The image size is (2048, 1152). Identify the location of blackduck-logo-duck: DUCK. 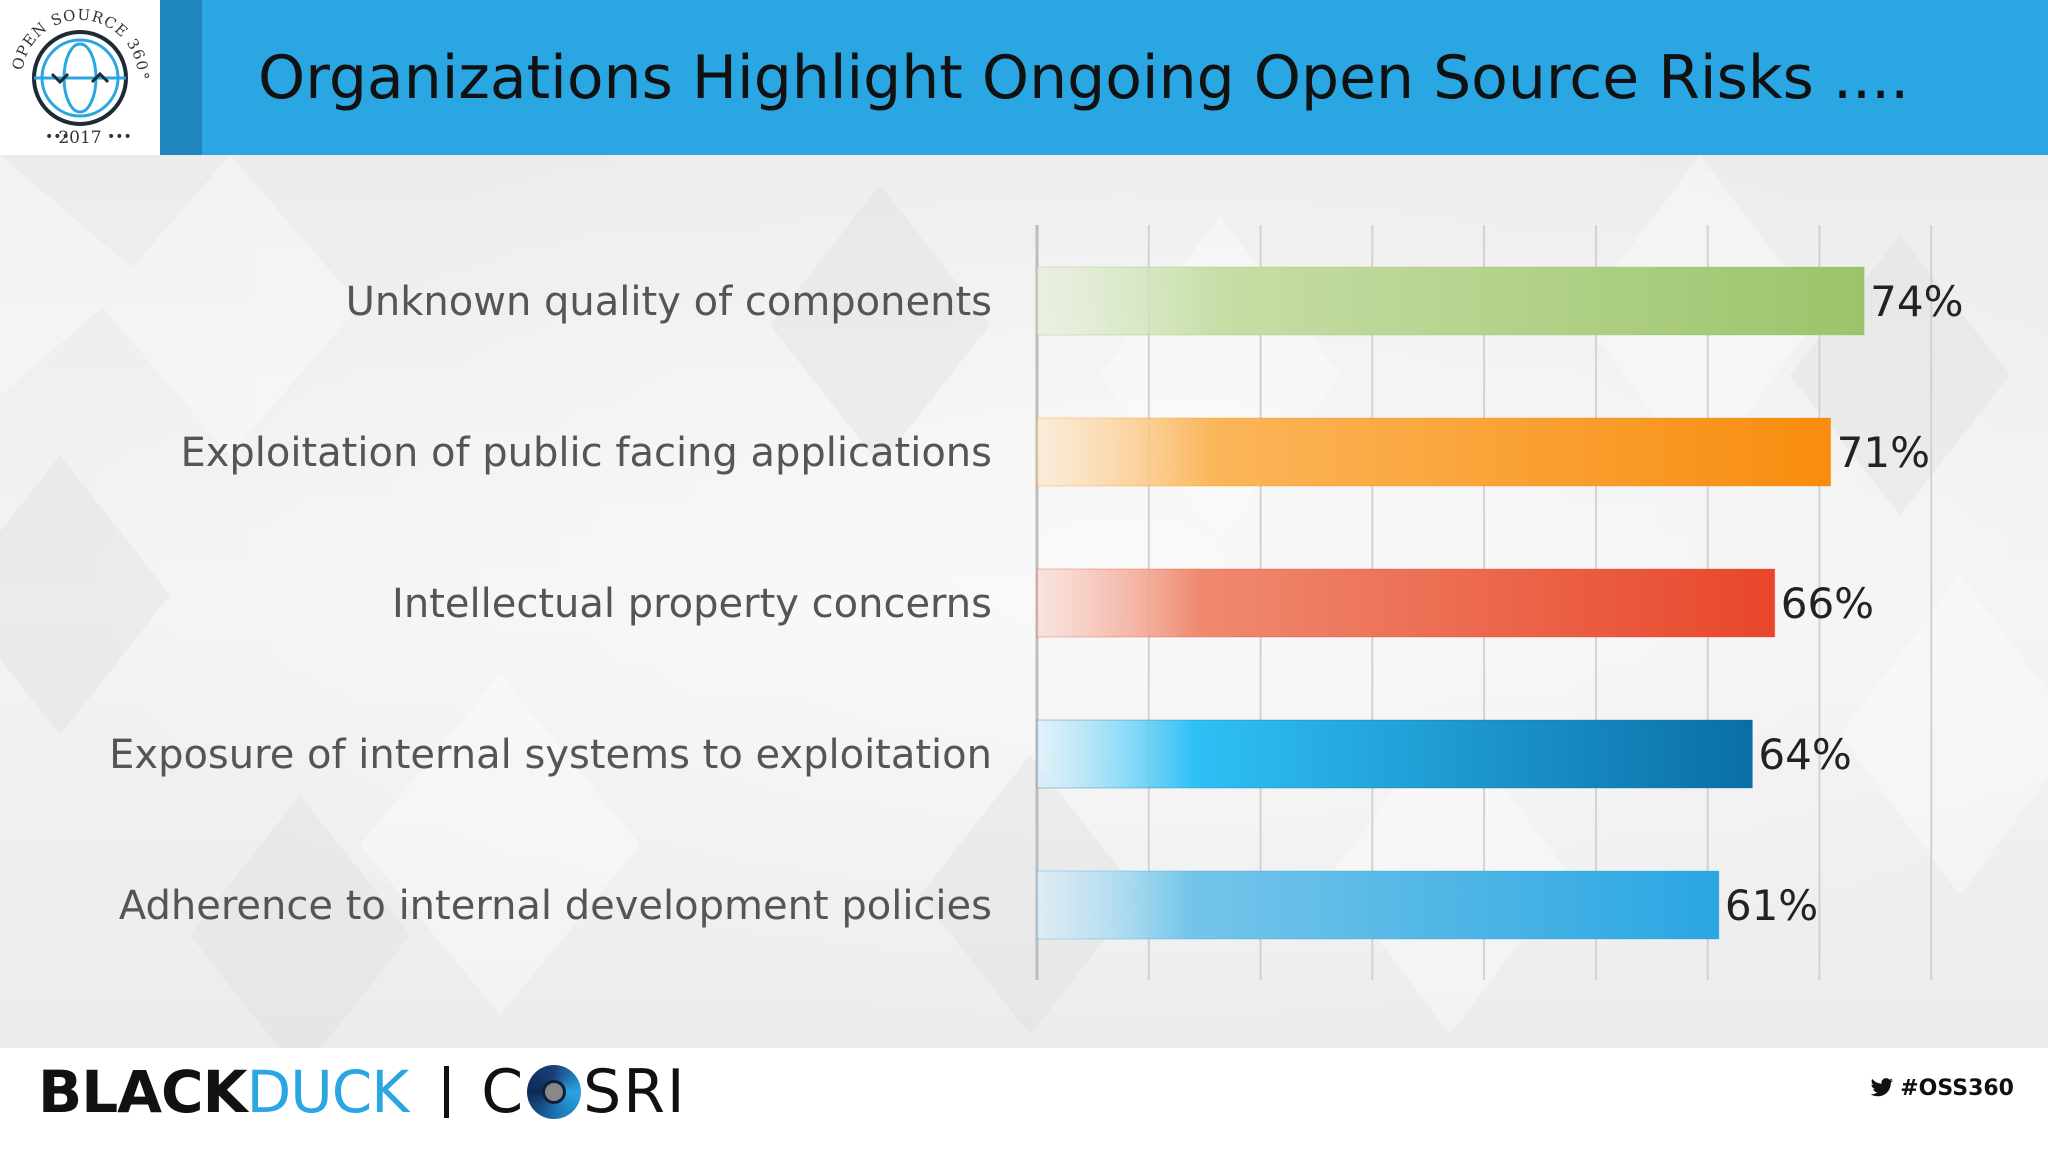
(328, 1092).